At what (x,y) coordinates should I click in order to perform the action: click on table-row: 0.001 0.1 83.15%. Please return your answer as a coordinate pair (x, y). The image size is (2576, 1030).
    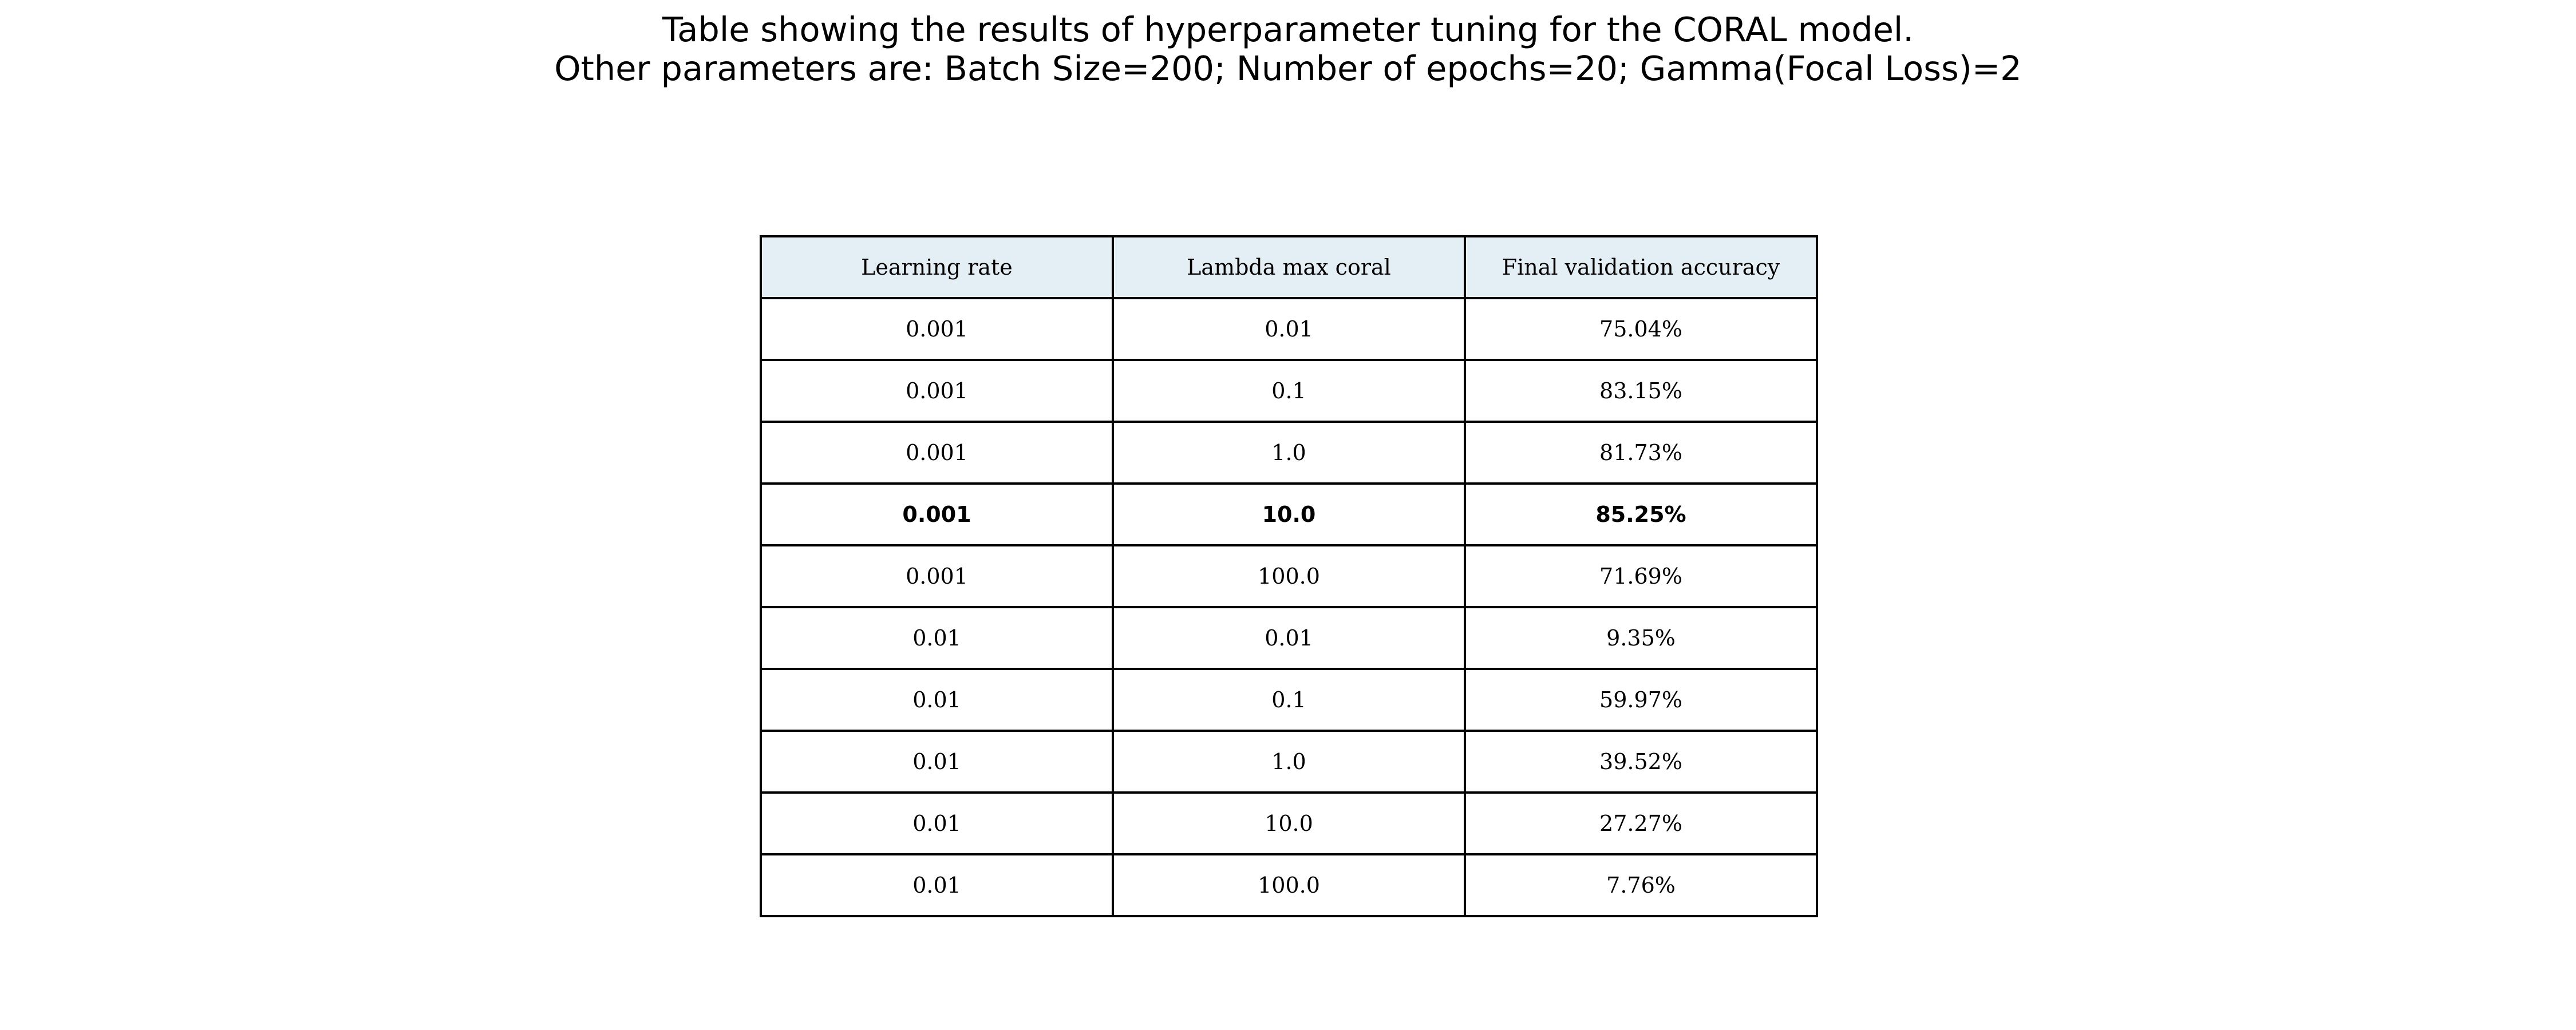
    Looking at the image, I should click on (1289, 391).